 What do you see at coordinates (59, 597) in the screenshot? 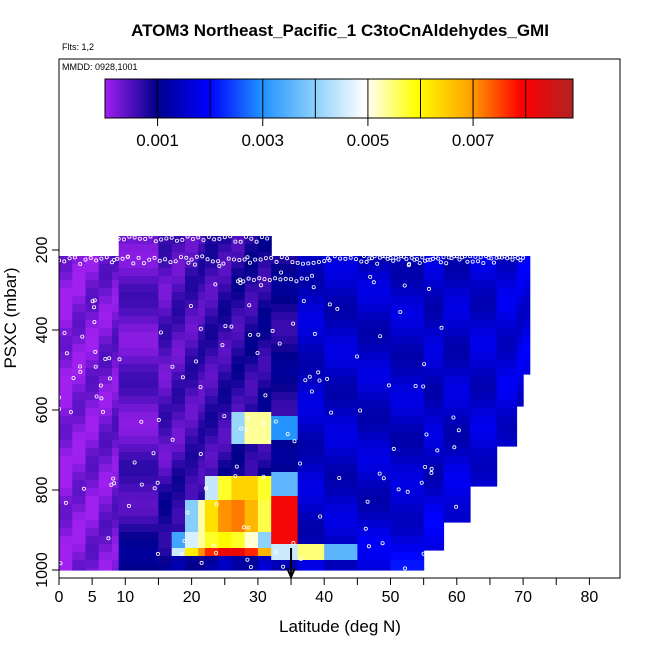
I see `x-tick-label: 0` at bounding box center [59, 597].